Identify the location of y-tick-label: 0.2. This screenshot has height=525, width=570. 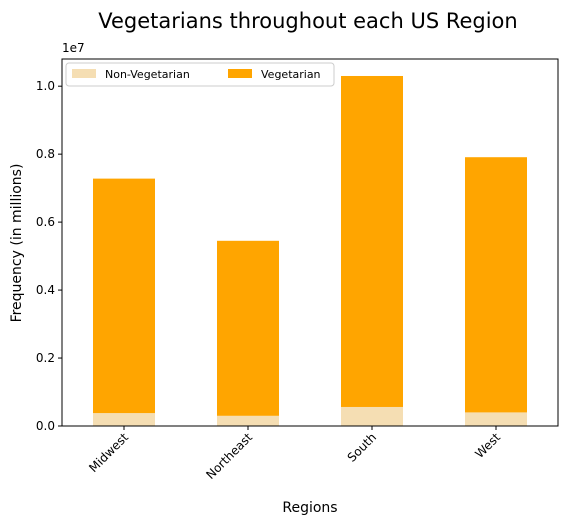
(45, 358).